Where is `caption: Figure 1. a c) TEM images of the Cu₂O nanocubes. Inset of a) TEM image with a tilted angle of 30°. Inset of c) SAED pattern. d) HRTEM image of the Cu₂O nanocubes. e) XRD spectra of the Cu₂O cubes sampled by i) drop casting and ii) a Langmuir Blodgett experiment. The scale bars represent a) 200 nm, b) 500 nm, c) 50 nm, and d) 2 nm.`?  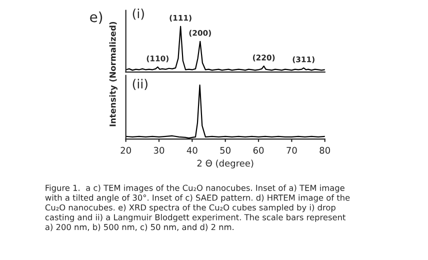 caption: Figure 1. a c) TEM images of the Cu₂O nanocubes. Inset of a) TEM image with a tilted angle of 30°. Inset of c) SAED pattern. d) HRTEM image of the Cu₂O nanocubes. e) XRD spectra of the Cu₂O cubes sampled by i) drop casting and ii) a Langmuir Blodgett experiment. The scale bars represent a) 200 nm, b) 500 nm, c) 50 nm, and d) 2 nm. is located at coordinates (197, 208).